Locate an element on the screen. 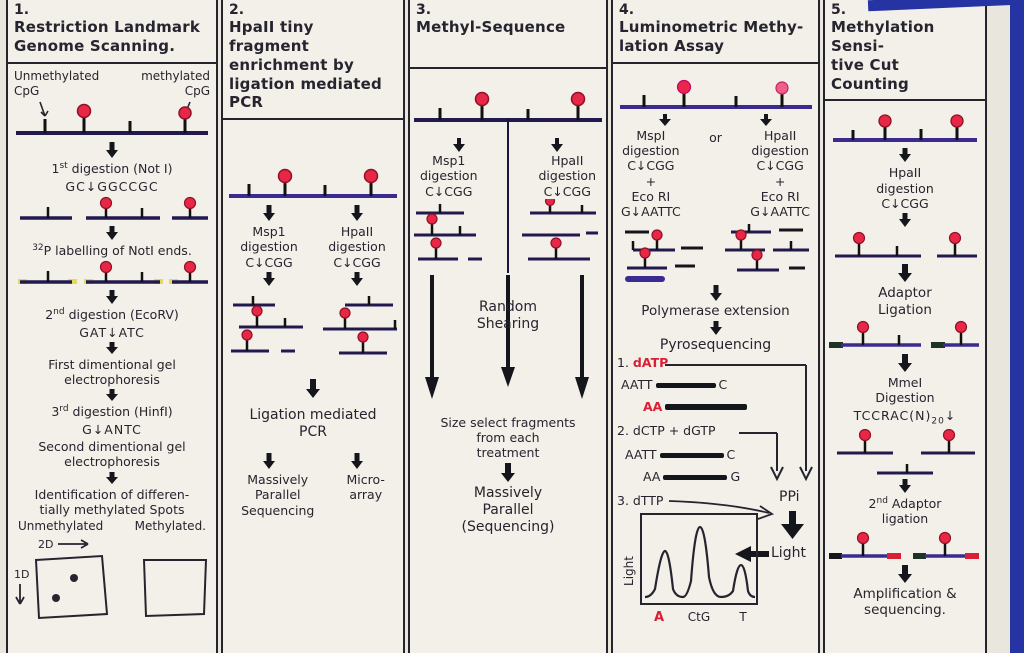 The width and height of the screenshot is (1024, 653). connector-lines is located at coordinates (739, 462).